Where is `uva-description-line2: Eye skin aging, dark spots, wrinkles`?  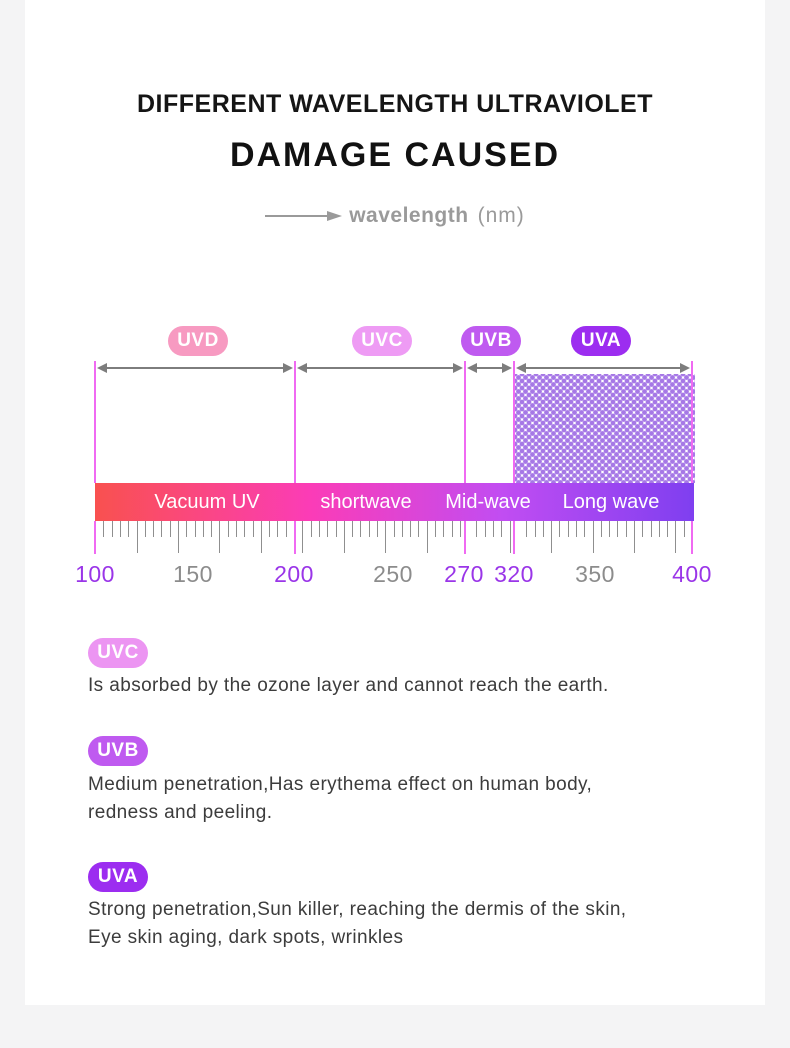 uva-description-line2: Eye skin aging, dark spots, wrinkles is located at coordinates (246, 937).